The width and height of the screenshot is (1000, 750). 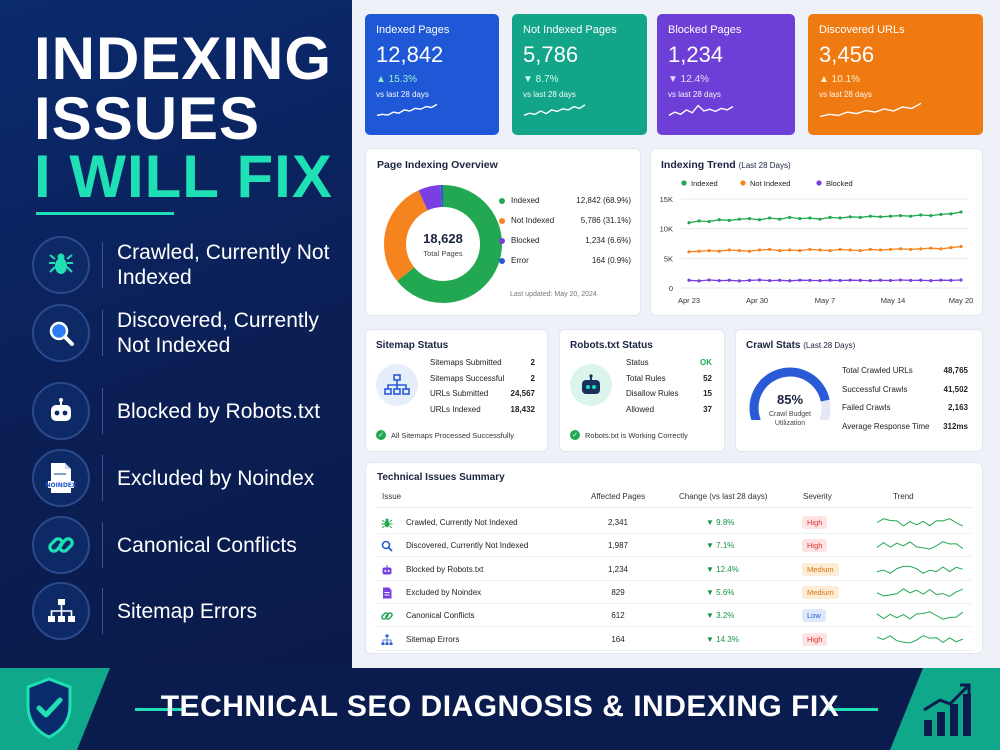 What do you see at coordinates (397, 79) in the screenshot?
I see `kpi-change: ▲ 15.3%` at bounding box center [397, 79].